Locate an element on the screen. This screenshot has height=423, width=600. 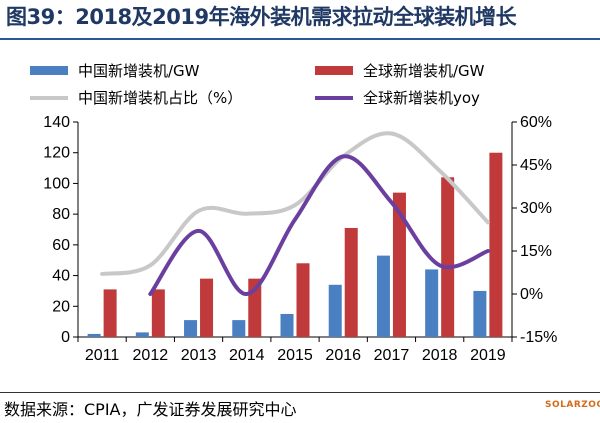
legend-label: 全球新增装机yoy is located at coordinates (421, 98).